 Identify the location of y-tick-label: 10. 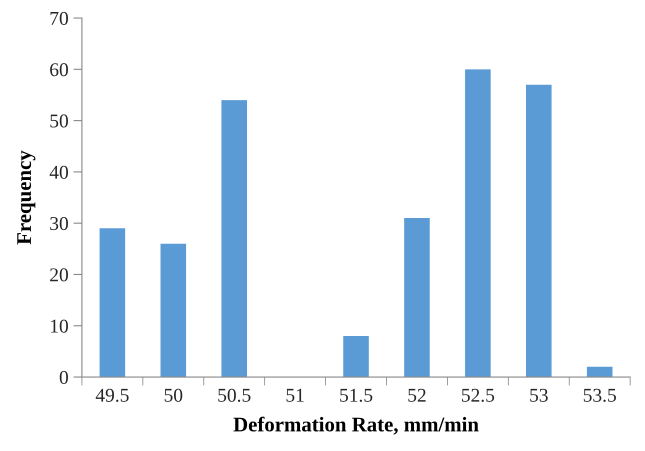
(59, 326).